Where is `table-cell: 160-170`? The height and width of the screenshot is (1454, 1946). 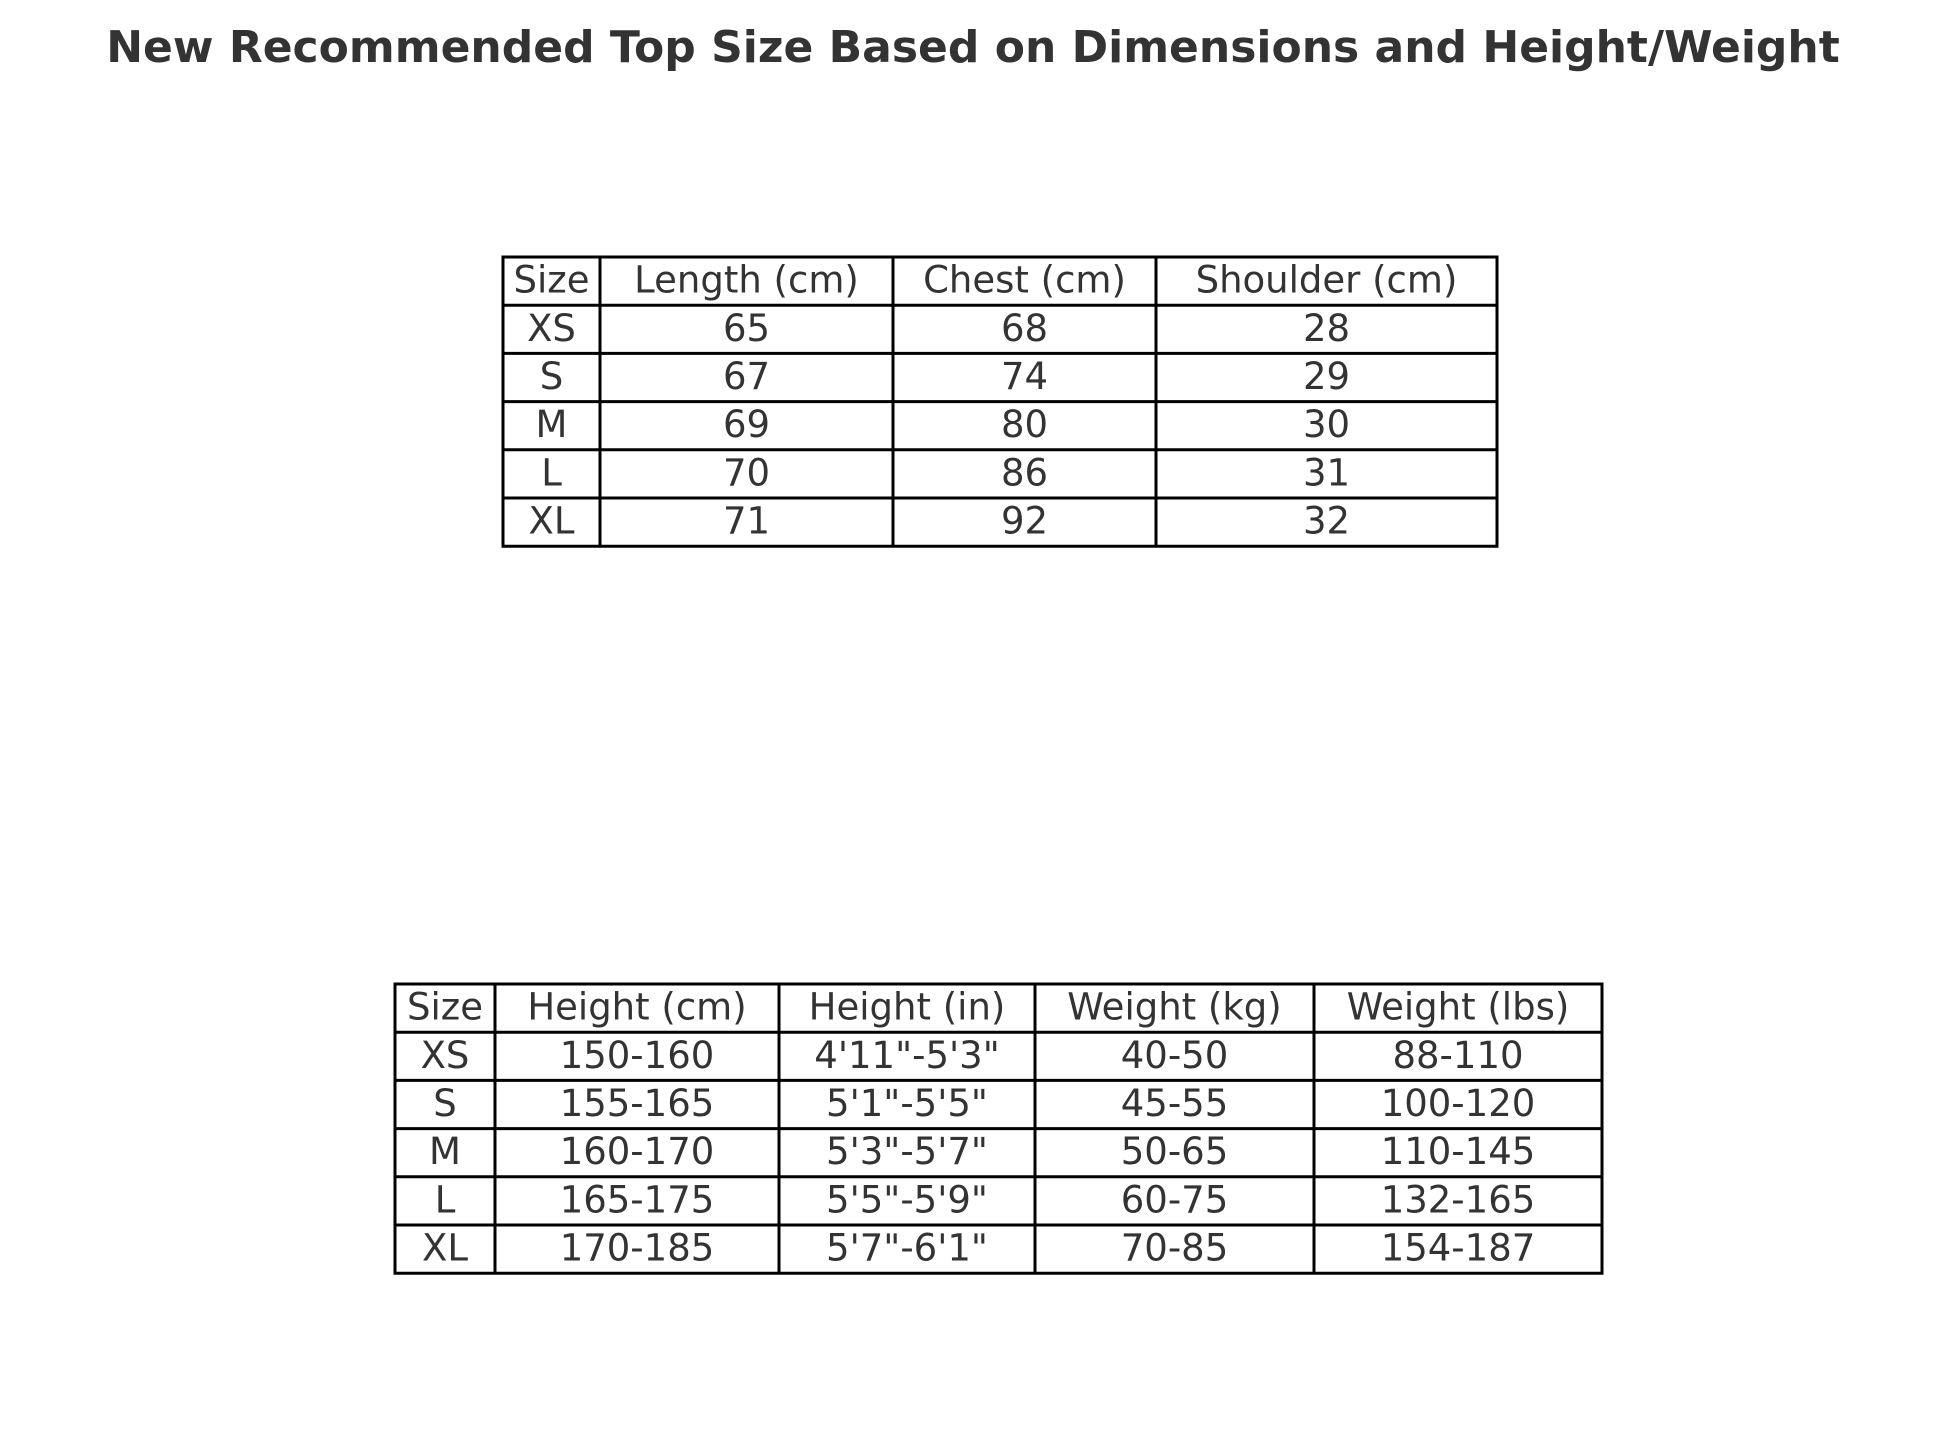
table-cell: 160-170 is located at coordinates (637, 1151).